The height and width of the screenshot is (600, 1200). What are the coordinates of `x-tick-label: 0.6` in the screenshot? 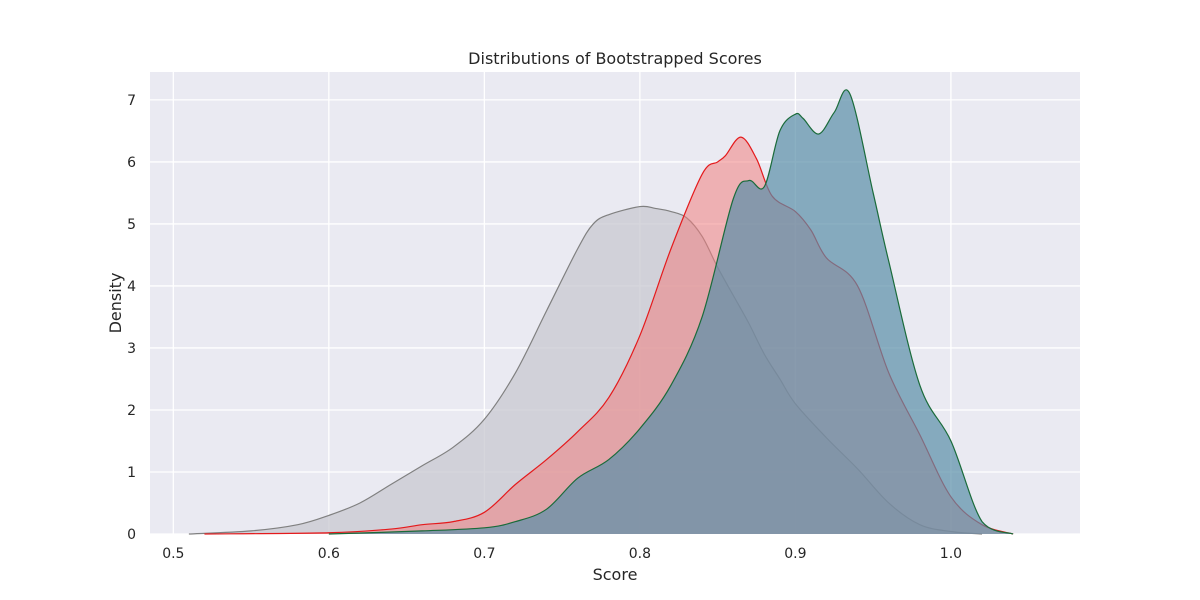 It's located at (329, 554).